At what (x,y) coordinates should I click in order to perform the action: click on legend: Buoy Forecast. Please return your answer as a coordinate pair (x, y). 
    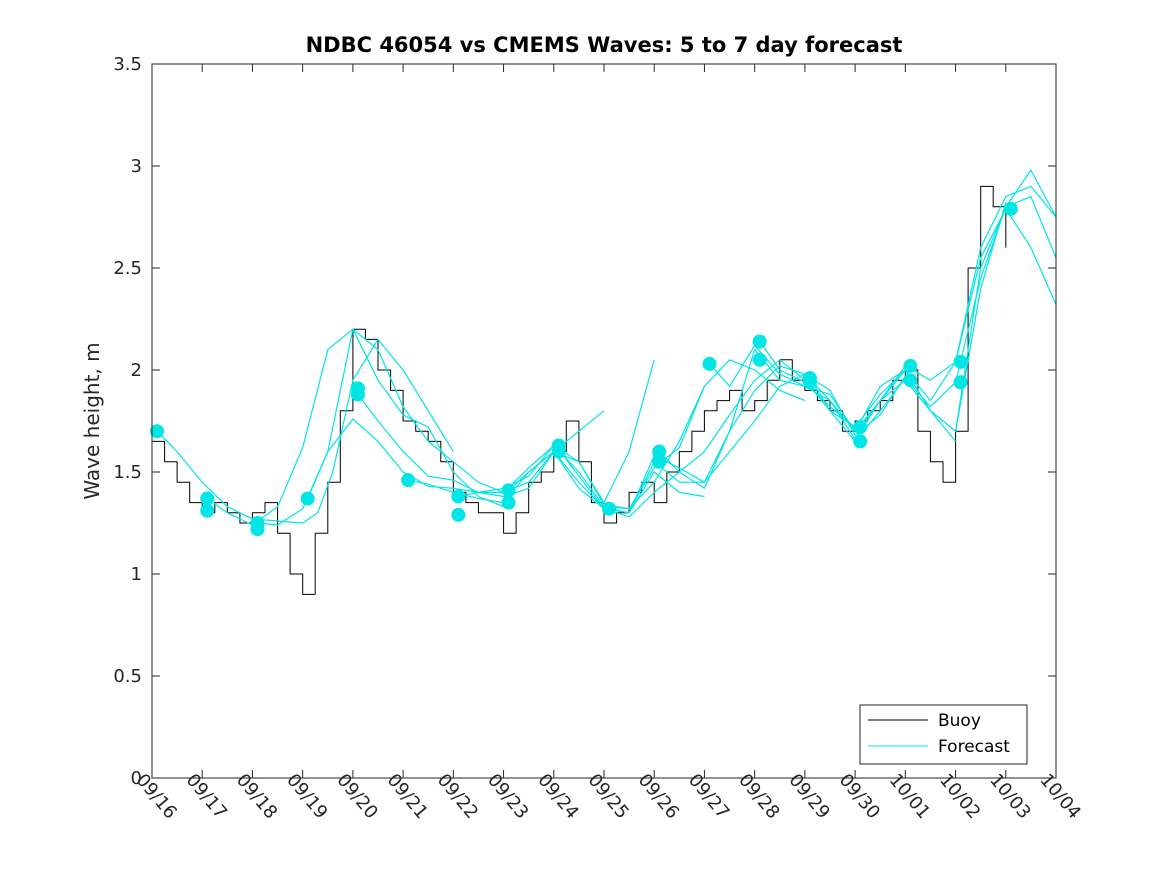
    Looking at the image, I should click on (943, 734).